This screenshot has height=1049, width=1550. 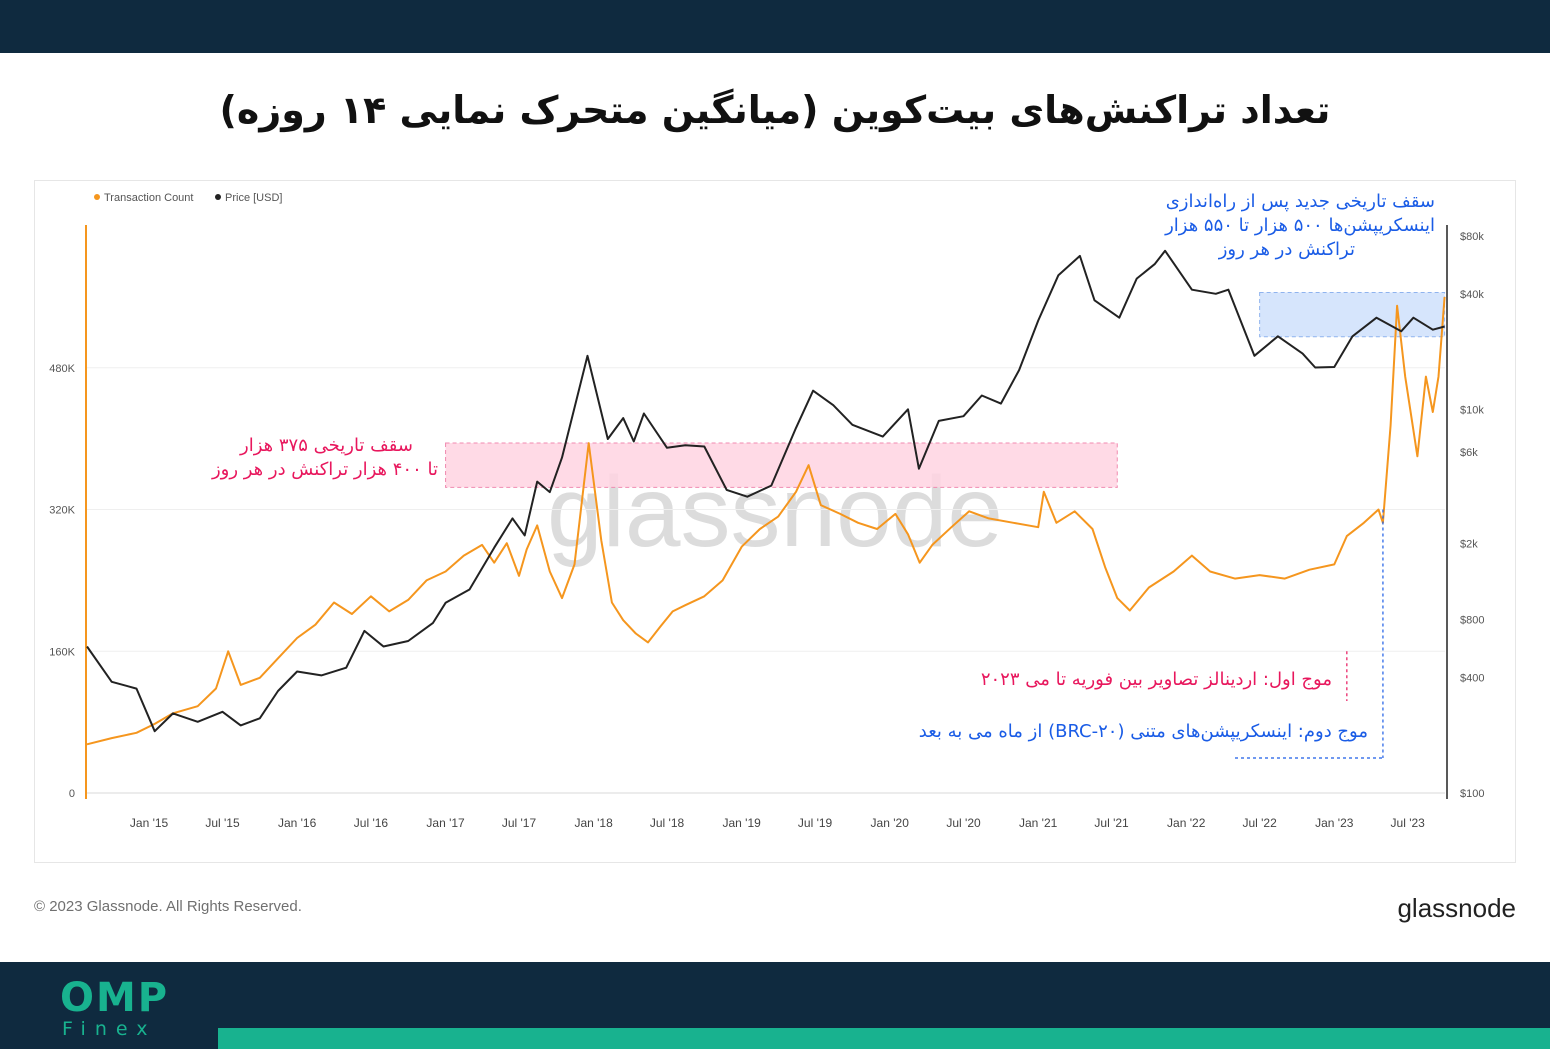 What do you see at coordinates (741, 823) in the screenshot?
I see `x-tick-label: Jan '19` at bounding box center [741, 823].